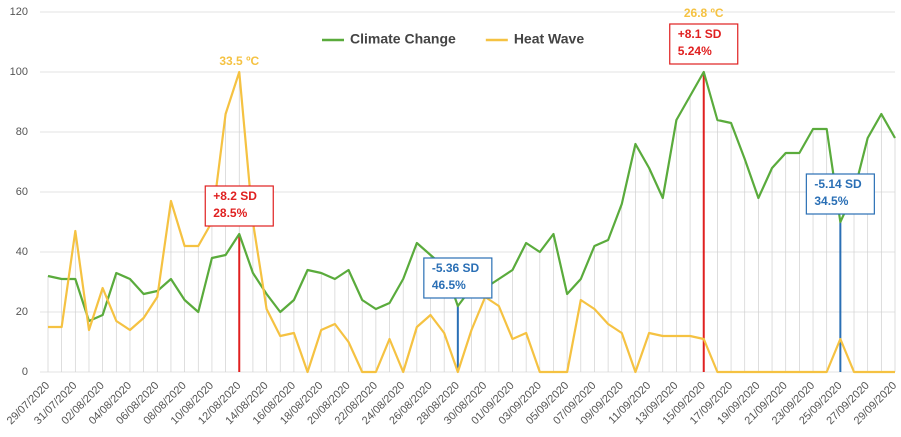  I want to click on y-tick-label: 80, so click(22, 132).